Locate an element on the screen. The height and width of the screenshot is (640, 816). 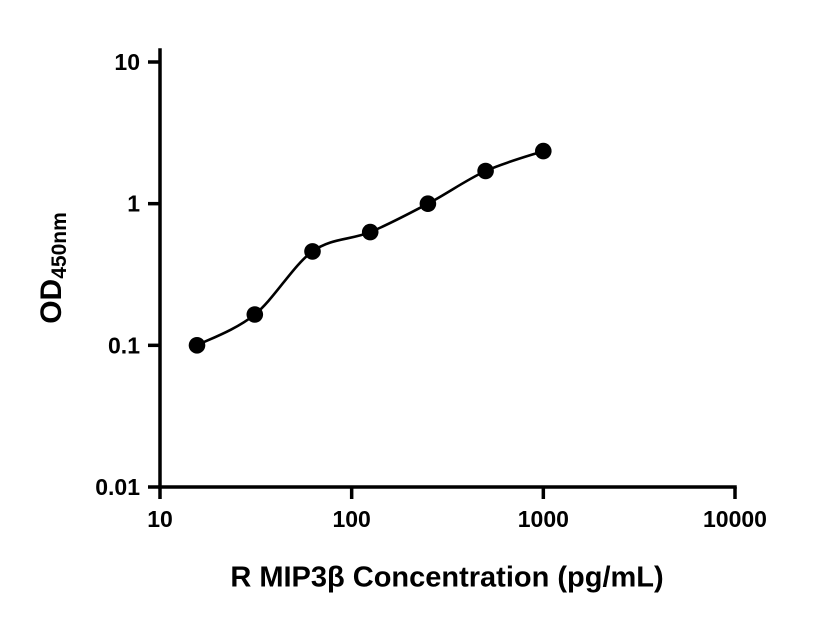
y-axis-title: OD450nm is located at coordinates (53, 268).